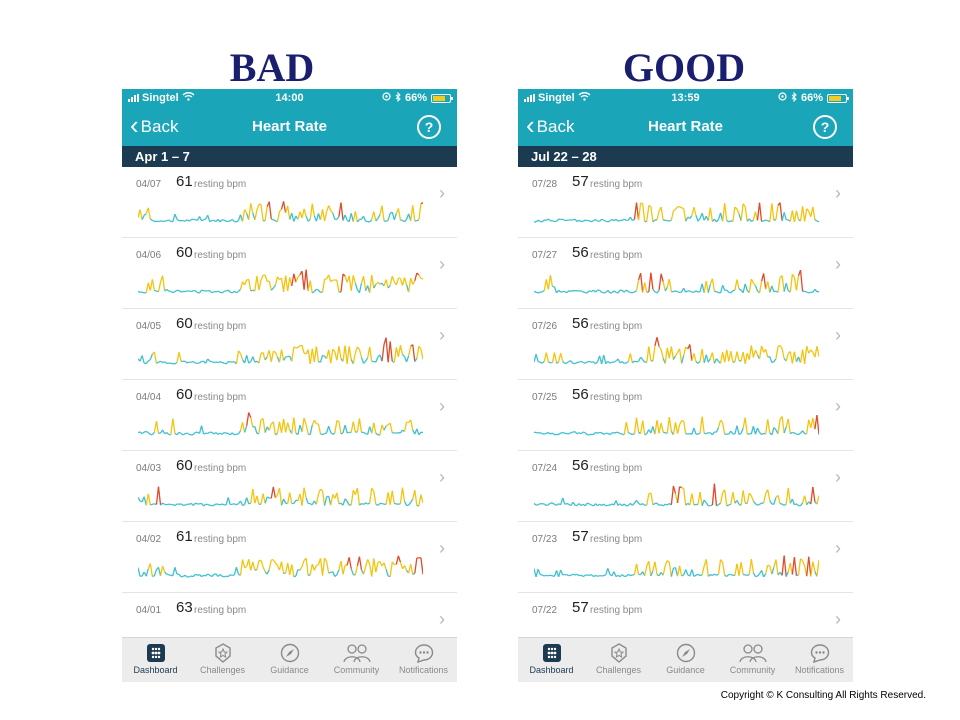  Describe the element at coordinates (222, 670) in the screenshot. I see `tab-label: Challenges` at that location.